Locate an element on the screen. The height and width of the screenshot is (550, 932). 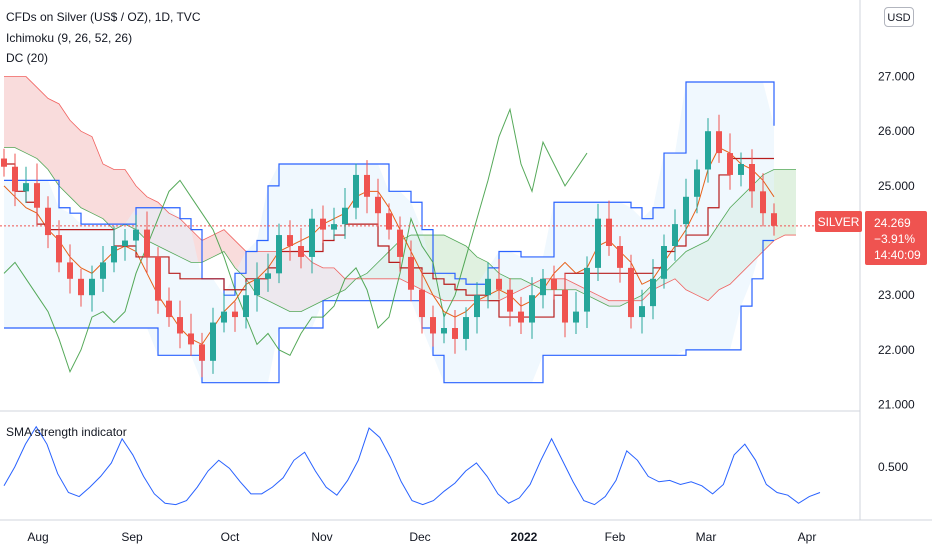
x-tick-label: Sep is located at coordinates (132, 537).